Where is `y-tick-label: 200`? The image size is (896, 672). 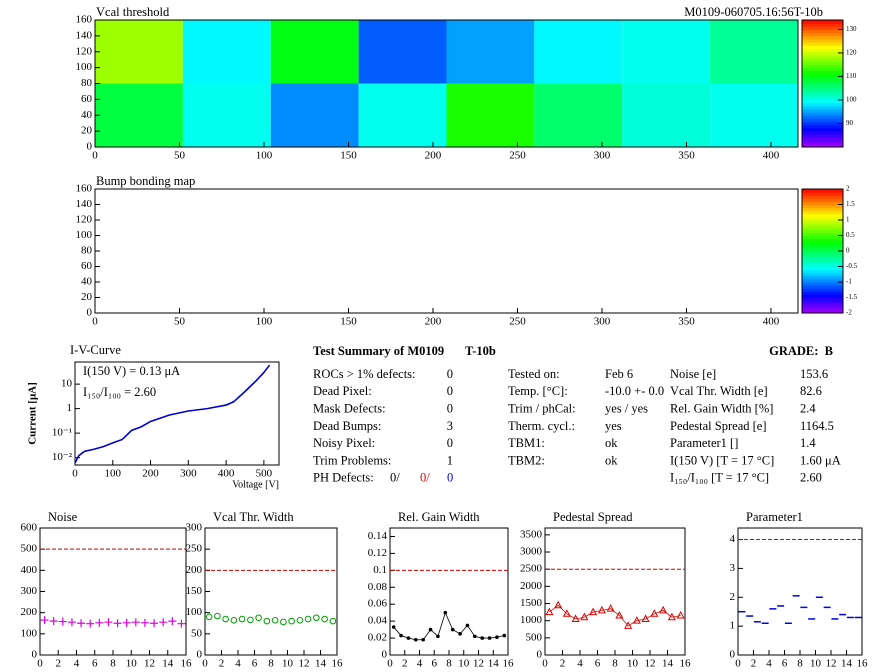
y-tick-label: 200 is located at coordinates (29, 612).